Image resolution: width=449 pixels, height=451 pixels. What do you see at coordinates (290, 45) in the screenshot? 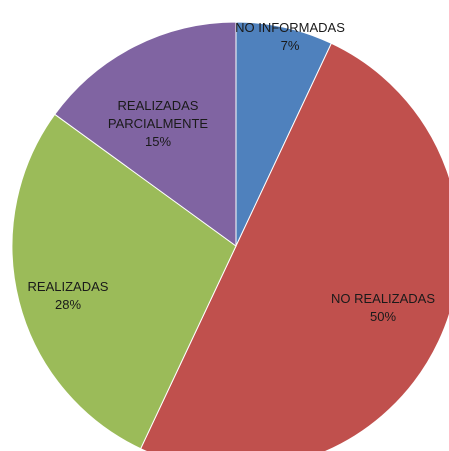
I see `value-label: 7%` at bounding box center [290, 45].